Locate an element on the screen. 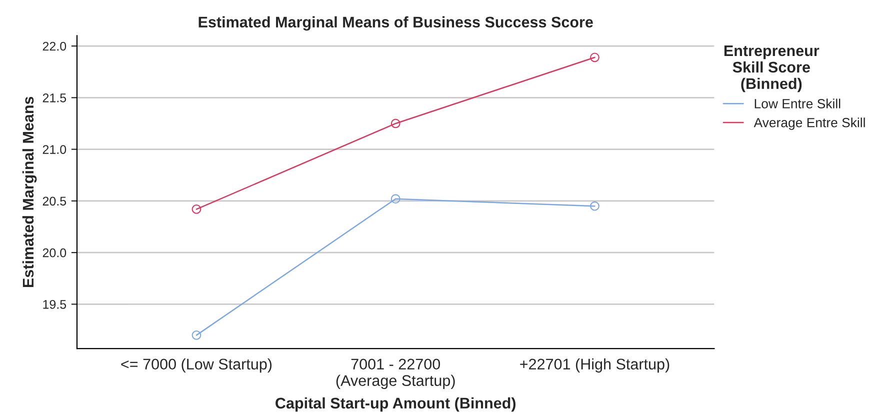  legend-label: Average Entre Skill is located at coordinates (809, 124).